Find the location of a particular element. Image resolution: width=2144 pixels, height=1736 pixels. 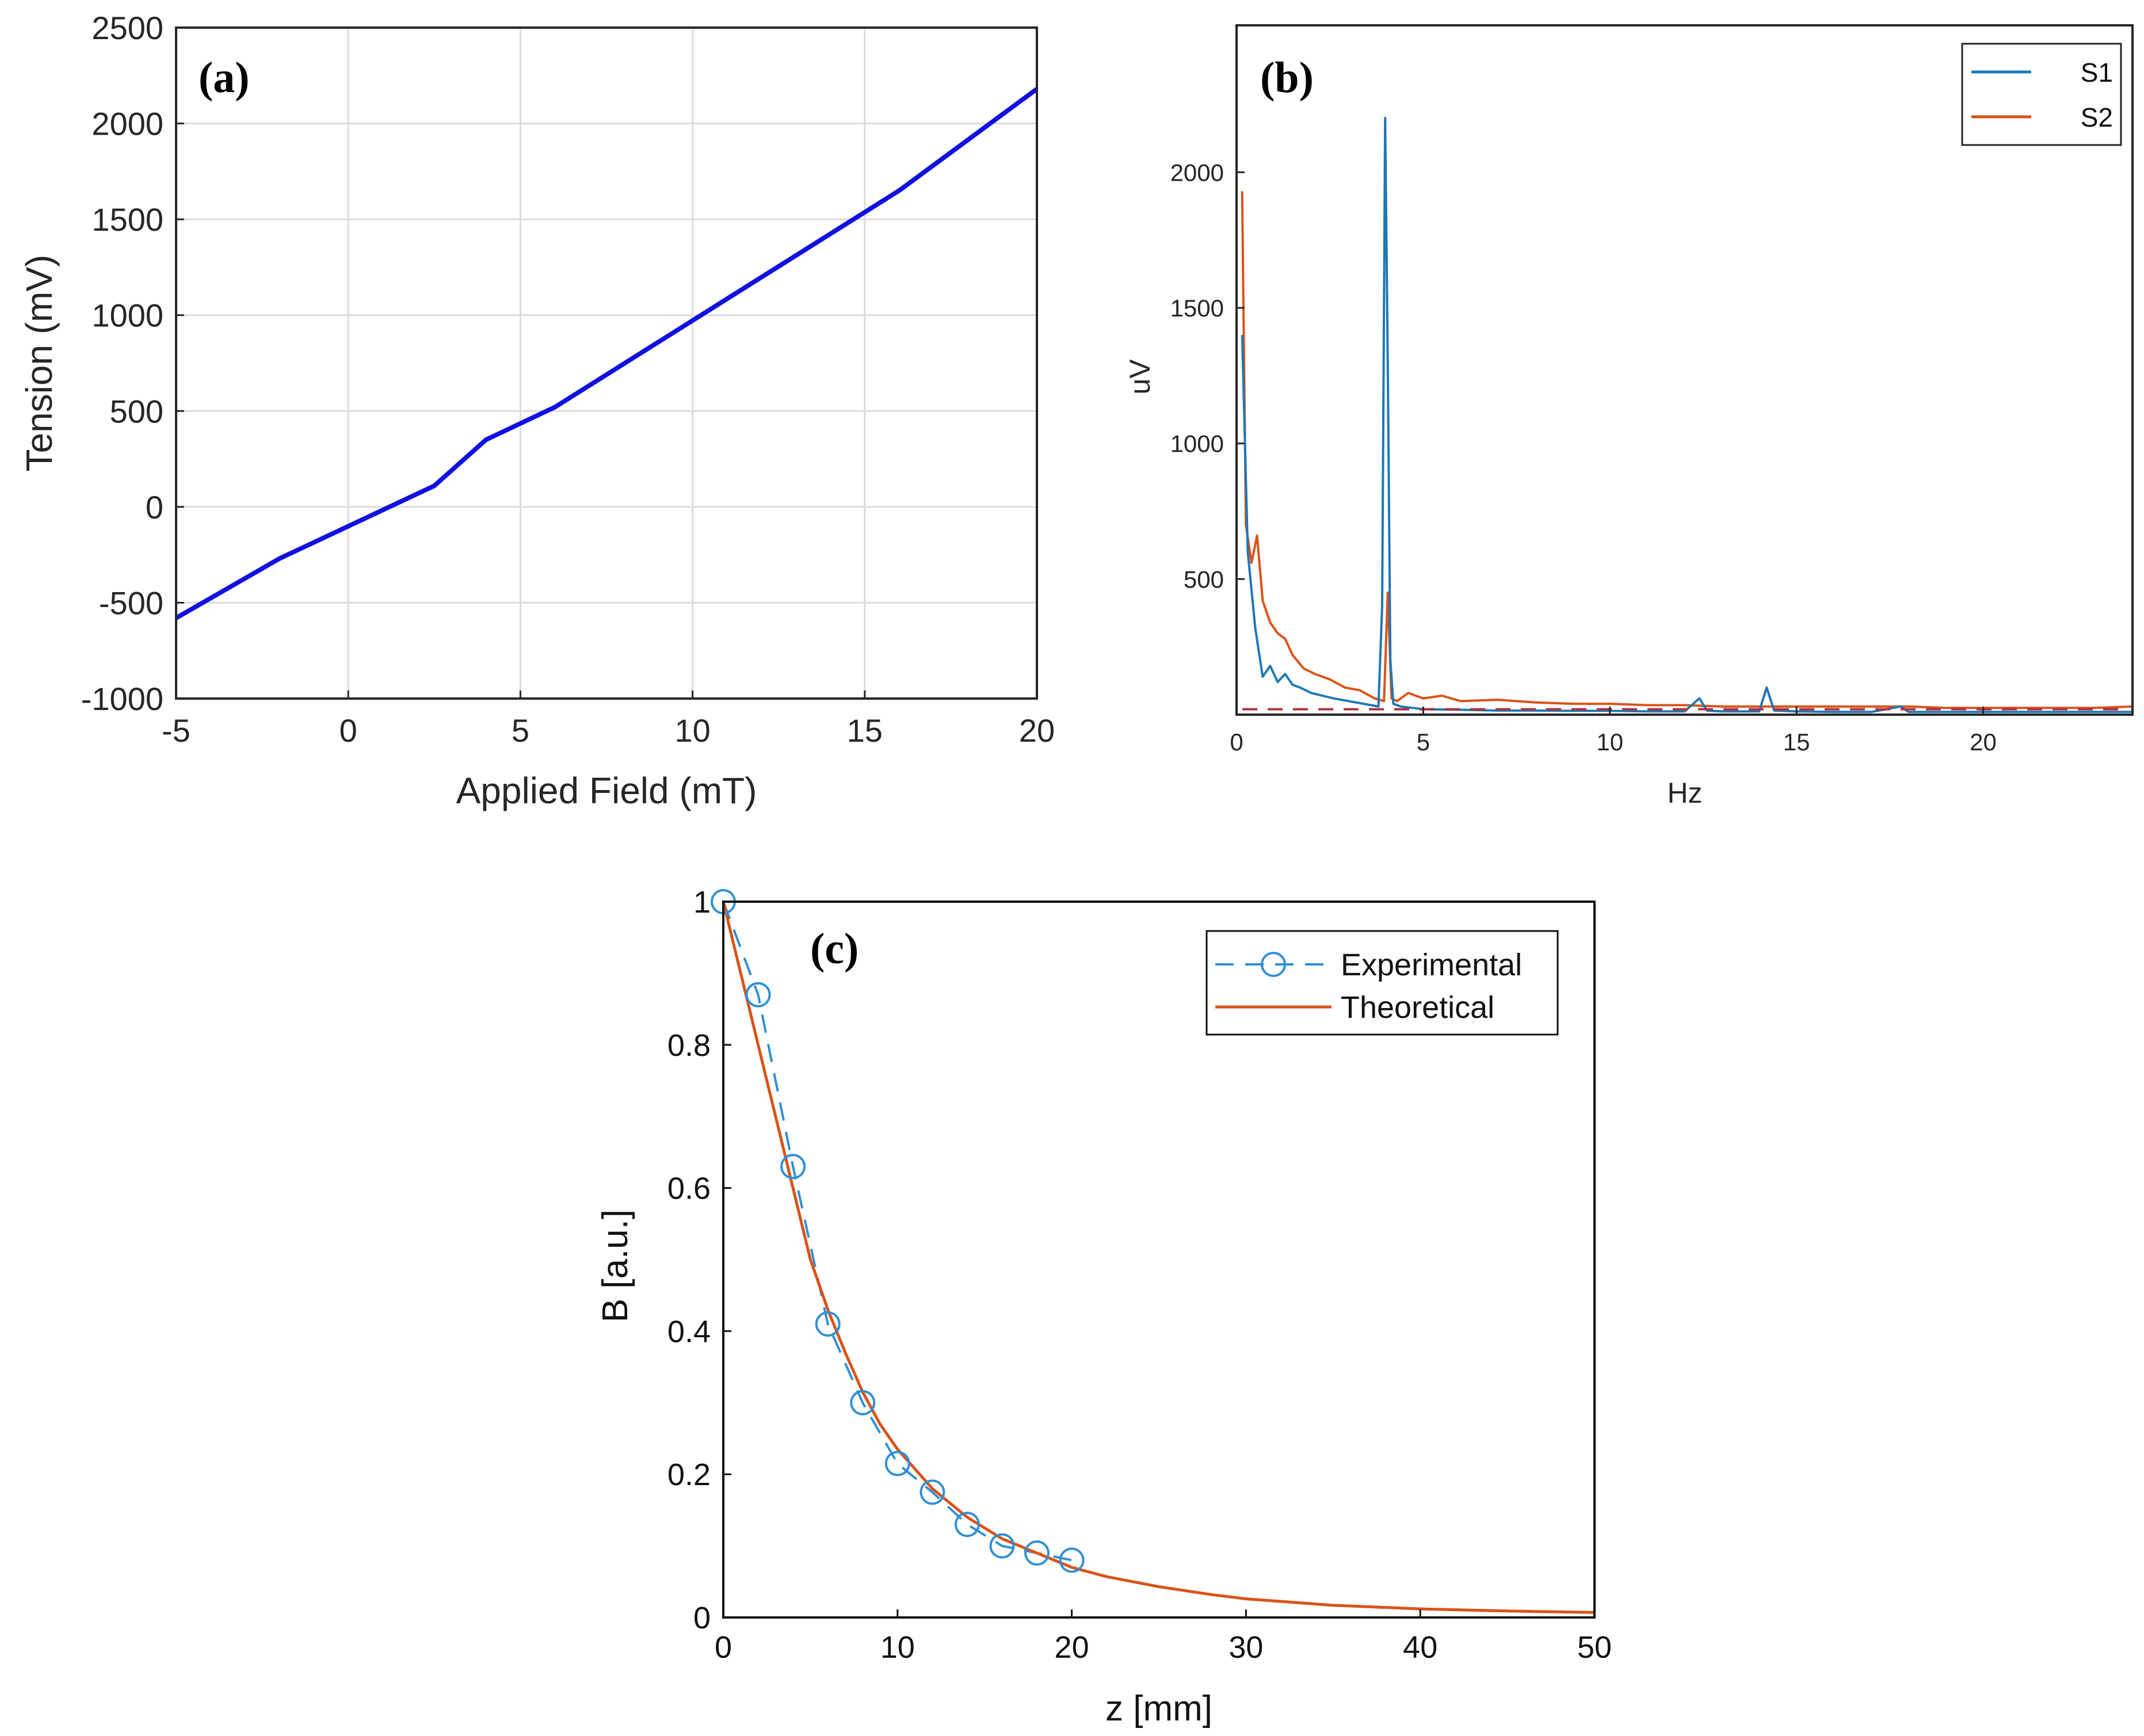

chart-a-x-tick-label: -5 is located at coordinates (176, 730).